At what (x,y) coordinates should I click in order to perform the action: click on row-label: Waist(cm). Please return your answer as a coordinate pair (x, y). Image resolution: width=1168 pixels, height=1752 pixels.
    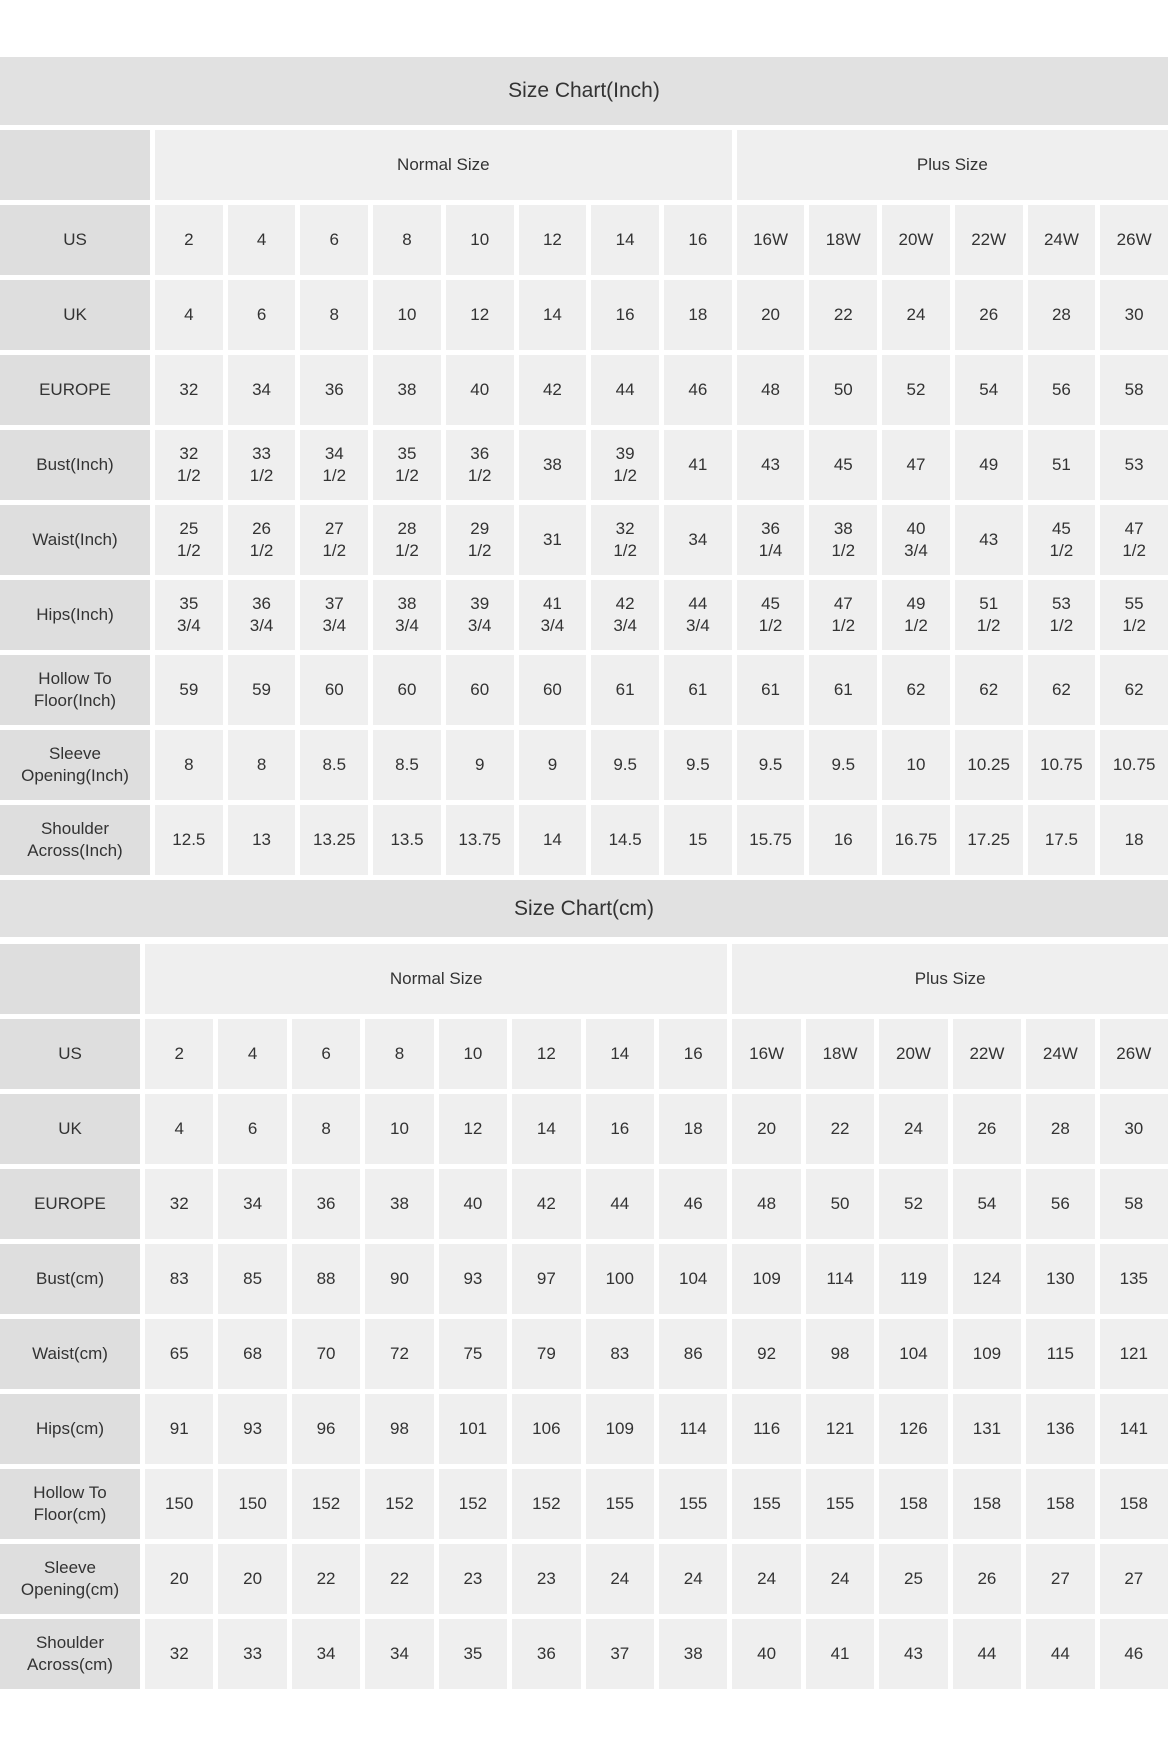
    Looking at the image, I should click on (70, 1354).